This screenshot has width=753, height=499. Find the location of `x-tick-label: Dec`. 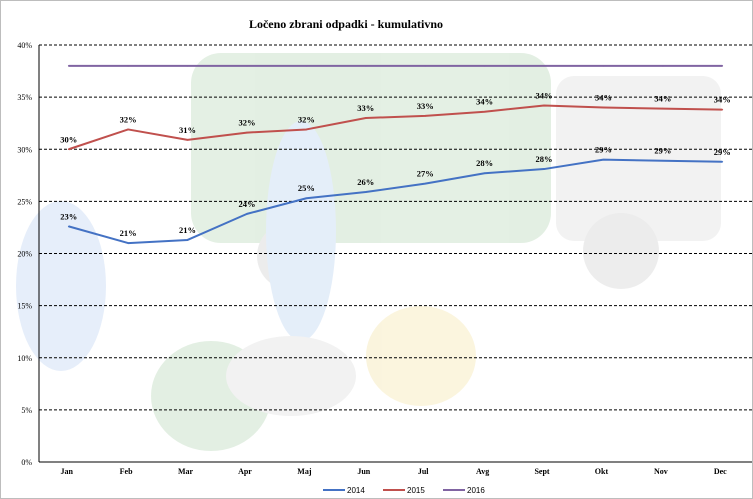

x-tick-label: Dec is located at coordinates (720, 471).